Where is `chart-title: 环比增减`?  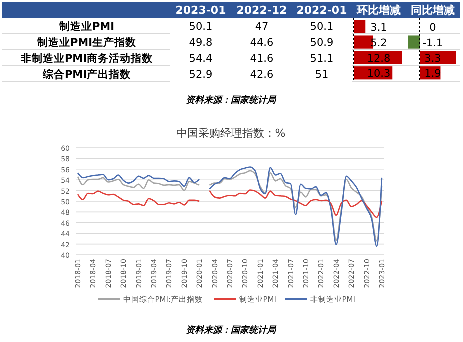
chart-title: 环比增减 is located at coordinates (378, 10).